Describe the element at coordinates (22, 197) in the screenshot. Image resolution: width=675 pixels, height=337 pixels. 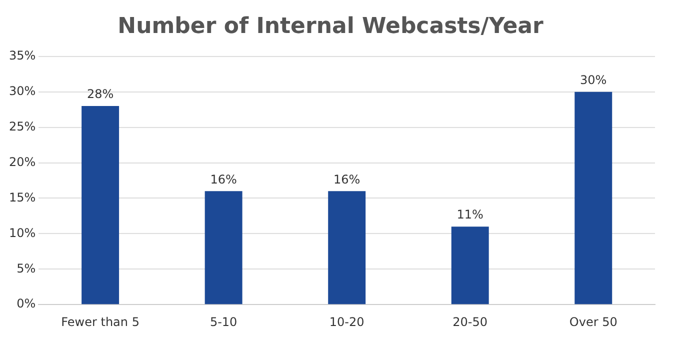
I see `y-tick-label: 15%` at that location.